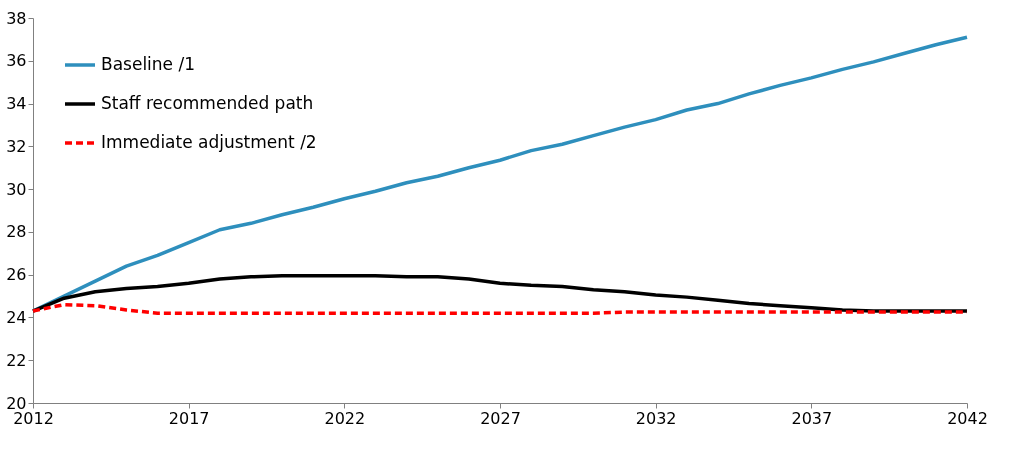 The image size is (1023, 451). Describe the element at coordinates (500, 293) in the screenshot. I see `line-series` at that location.